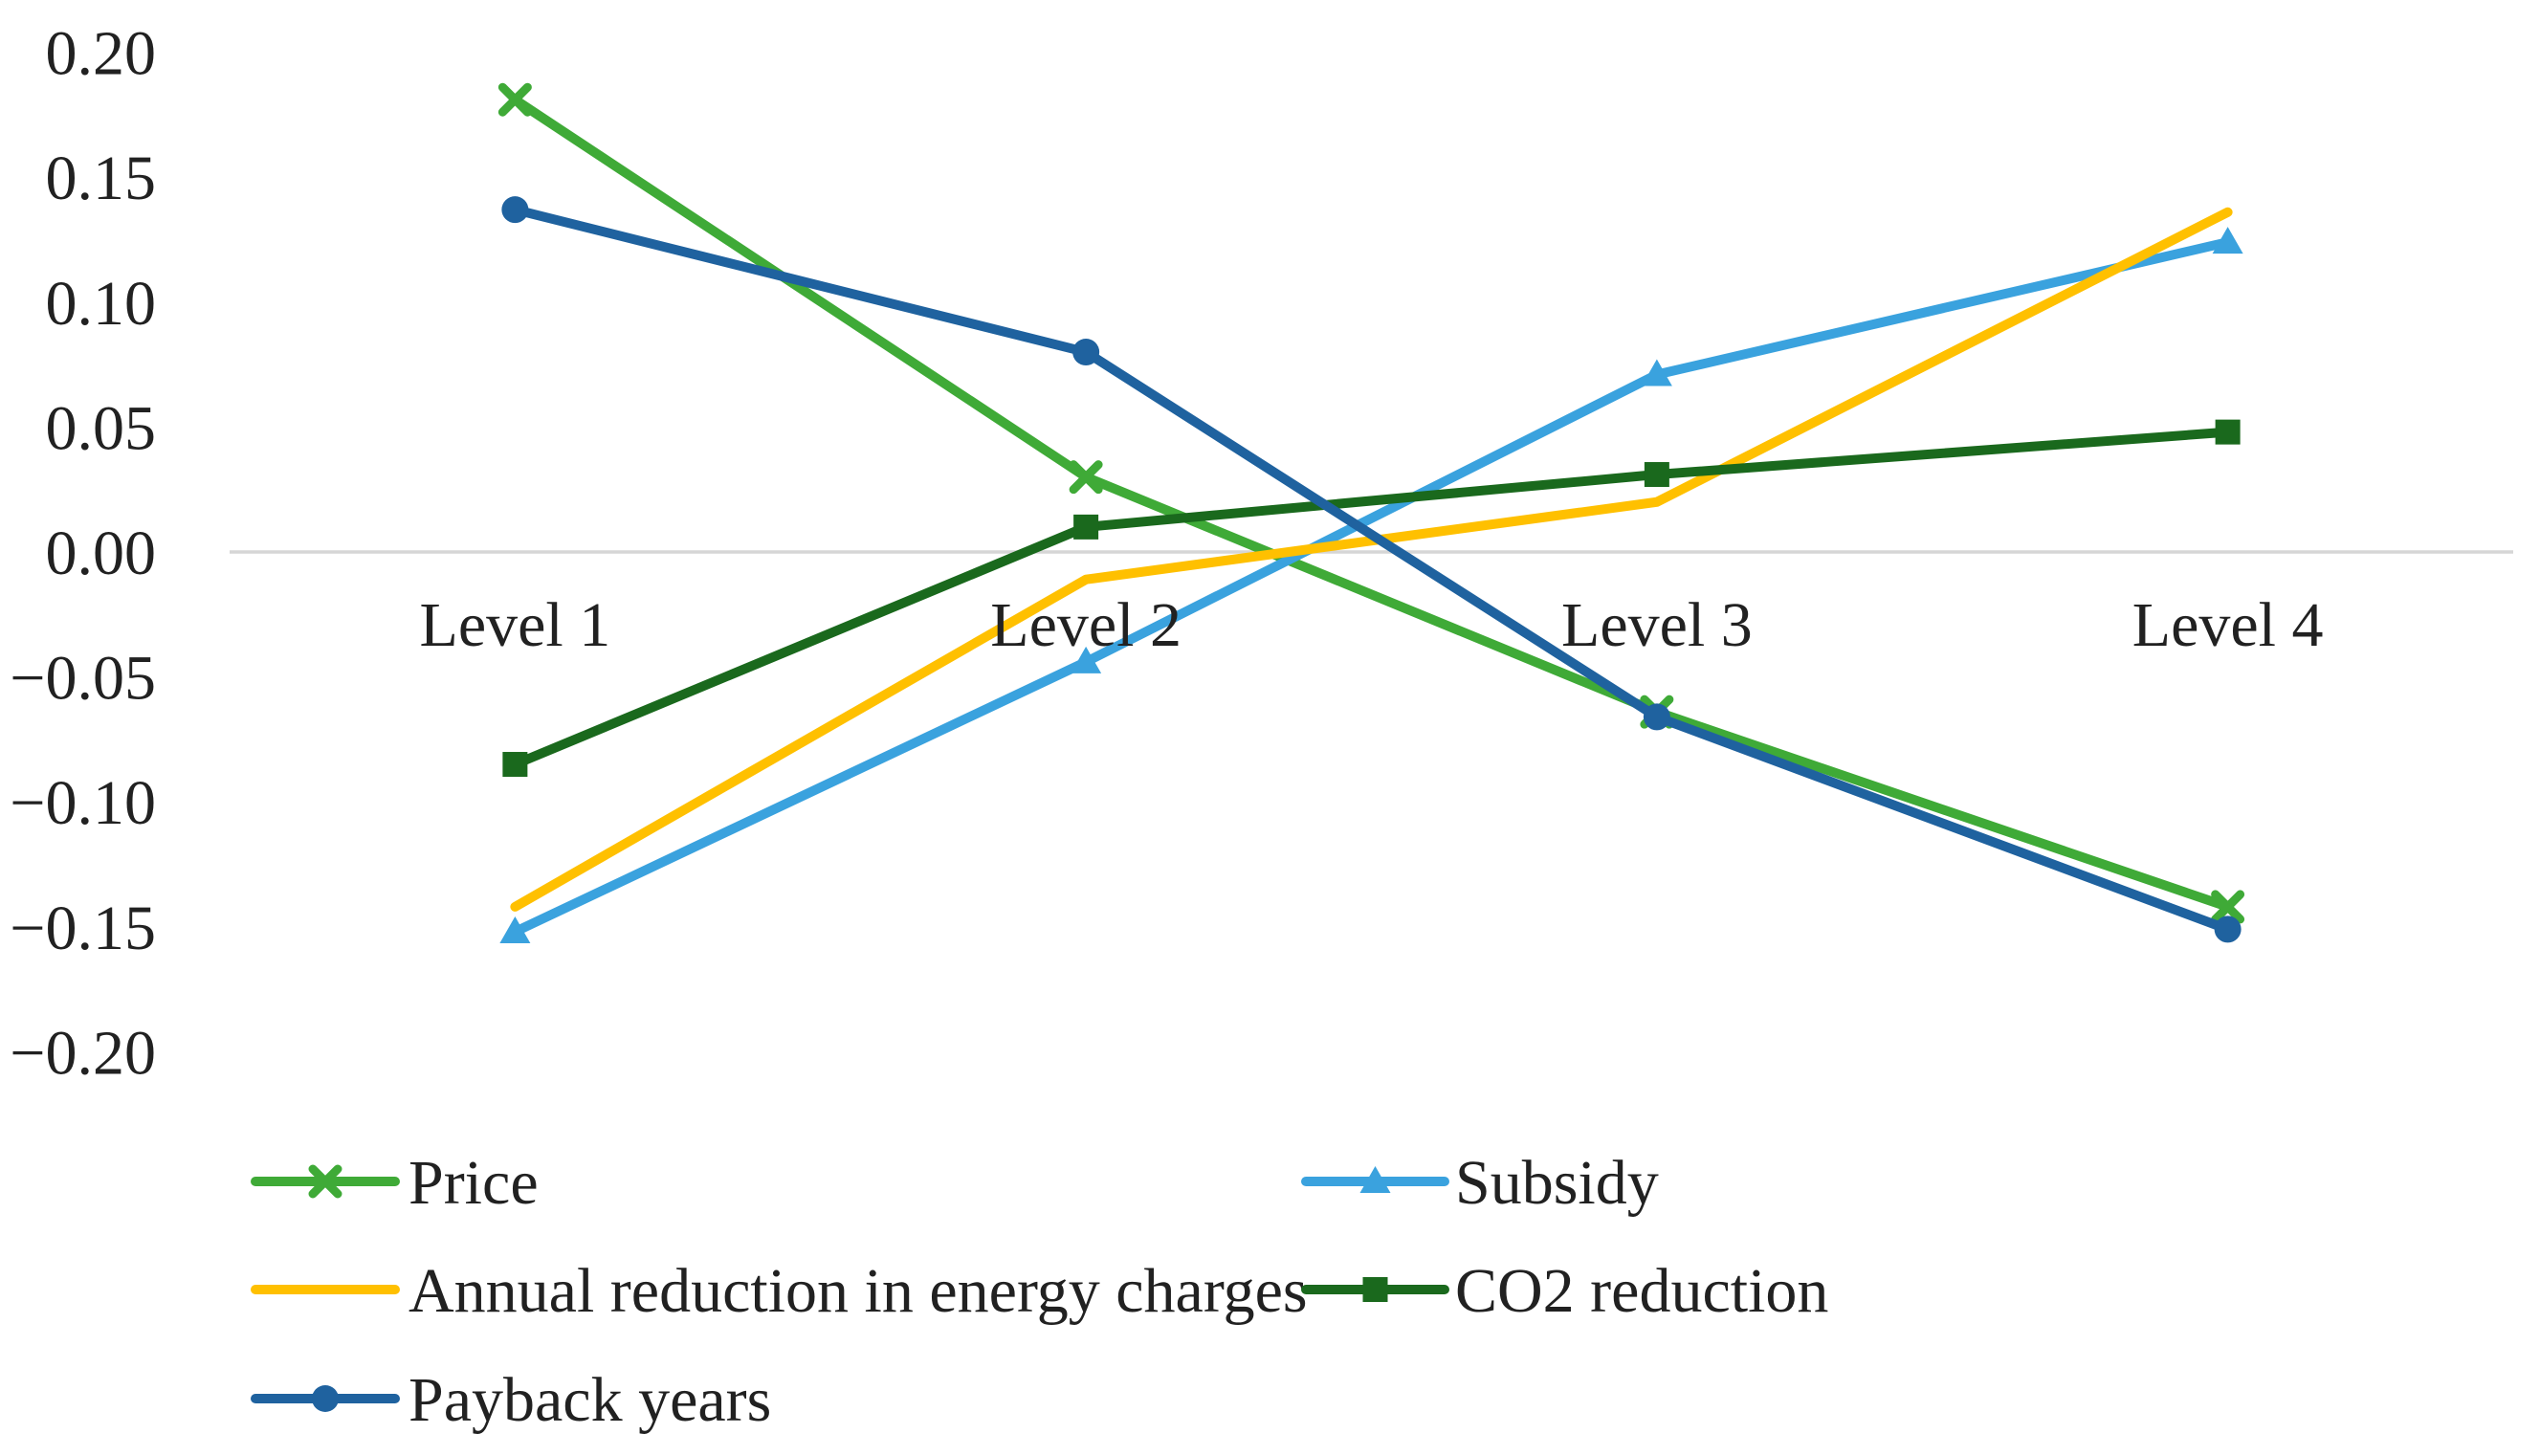 The width and height of the screenshot is (2540, 1456). What do you see at coordinates (1086, 625) in the screenshot?
I see `x-category-label-level-2: Level 2` at bounding box center [1086, 625].